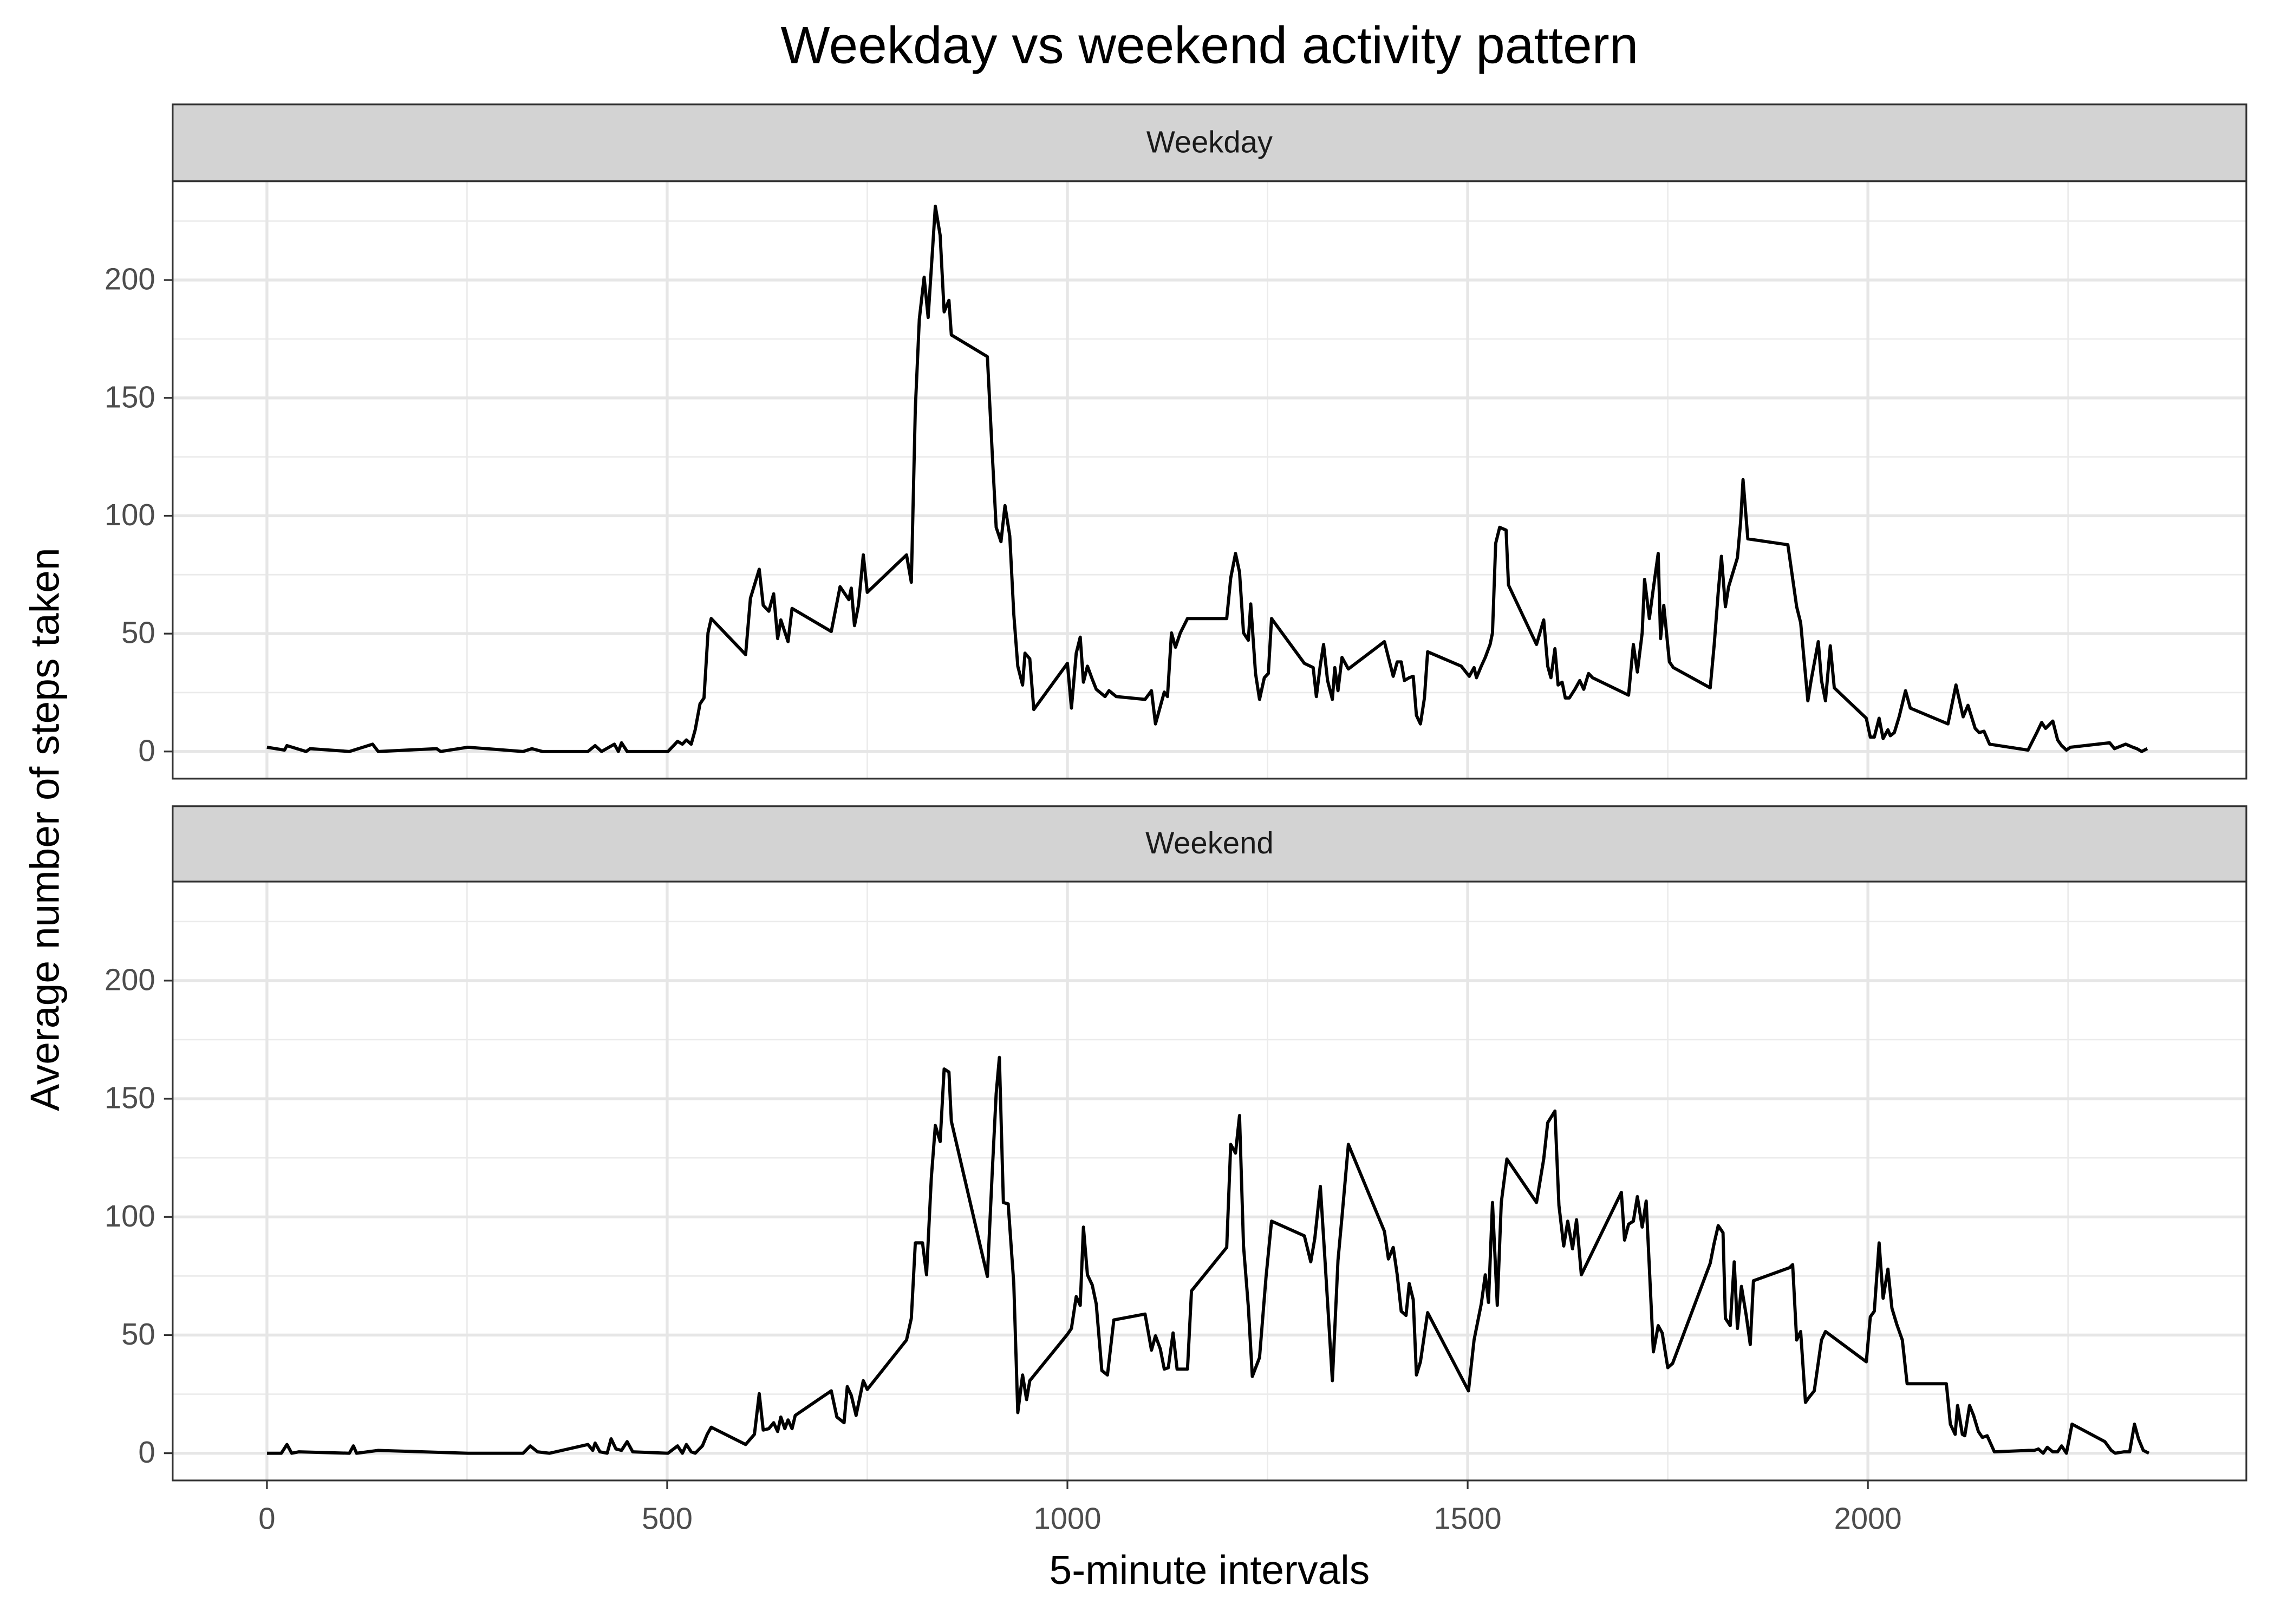 This screenshot has width=2274, height=1624. What do you see at coordinates (1868, 1519) in the screenshot?
I see `x-tick-label: 2000` at bounding box center [1868, 1519].